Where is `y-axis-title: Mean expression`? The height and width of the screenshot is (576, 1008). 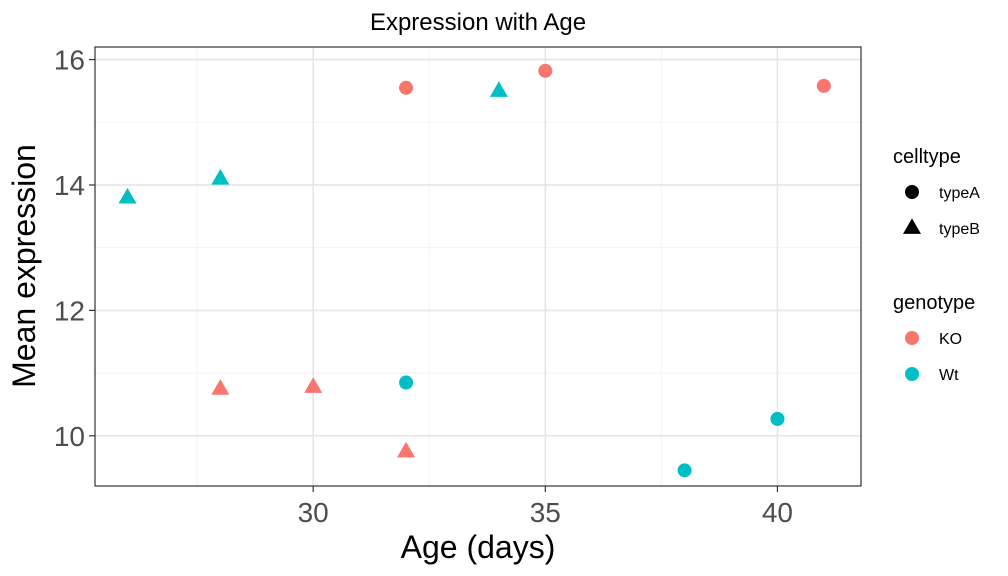 y-axis-title: Mean expression is located at coordinates (24, 266).